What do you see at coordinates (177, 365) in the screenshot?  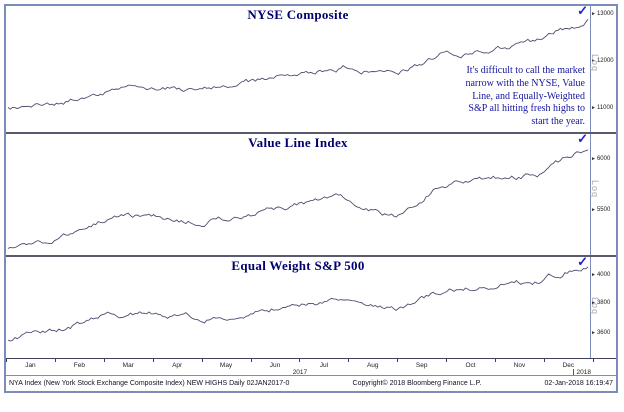 I see `month-label: Apr` at bounding box center [177, 365].